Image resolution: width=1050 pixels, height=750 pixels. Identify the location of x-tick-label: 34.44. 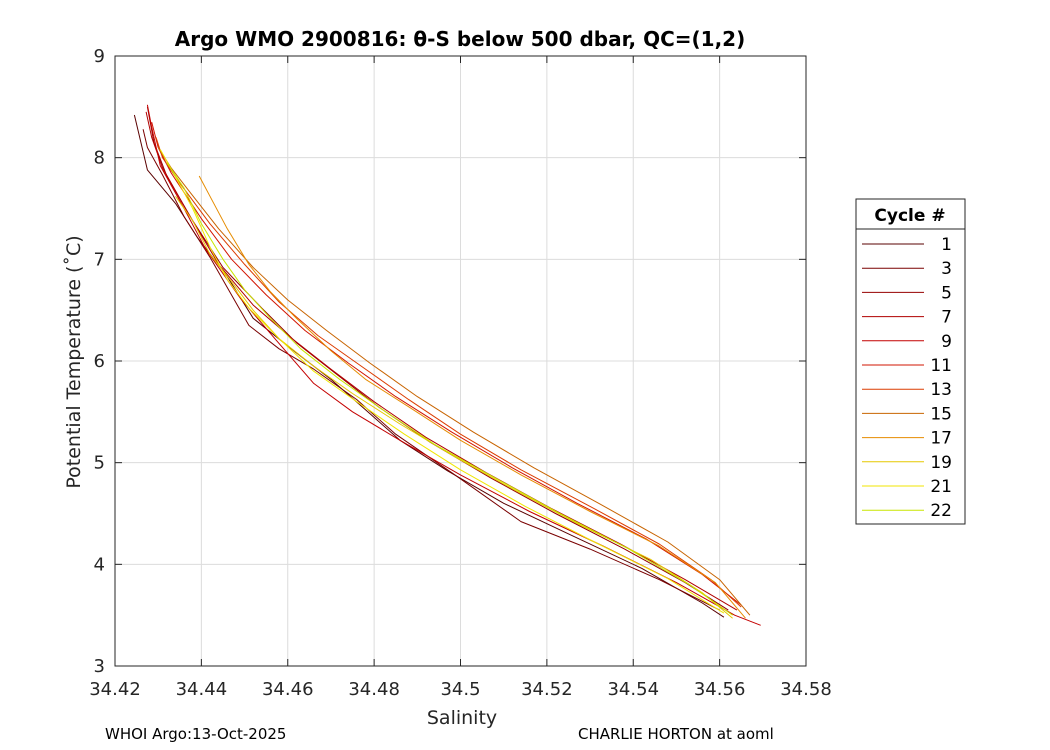
(202, 689).